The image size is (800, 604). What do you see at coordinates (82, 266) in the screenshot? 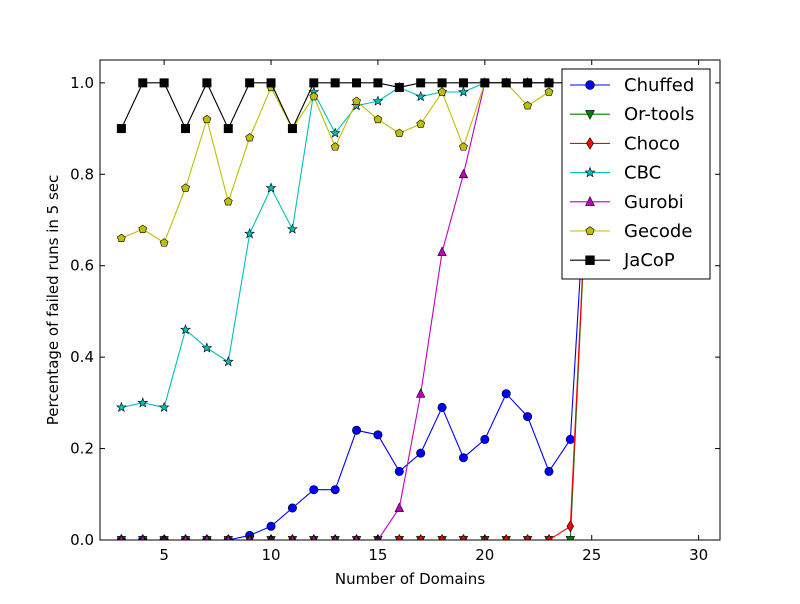
I see `y-tick-label: 0.6` at bounding box center [82, 266].